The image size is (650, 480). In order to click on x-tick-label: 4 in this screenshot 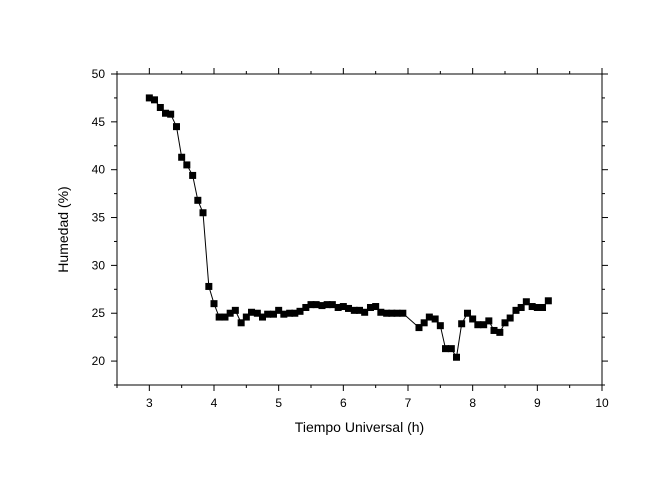, I will do `click(214, 403)`.